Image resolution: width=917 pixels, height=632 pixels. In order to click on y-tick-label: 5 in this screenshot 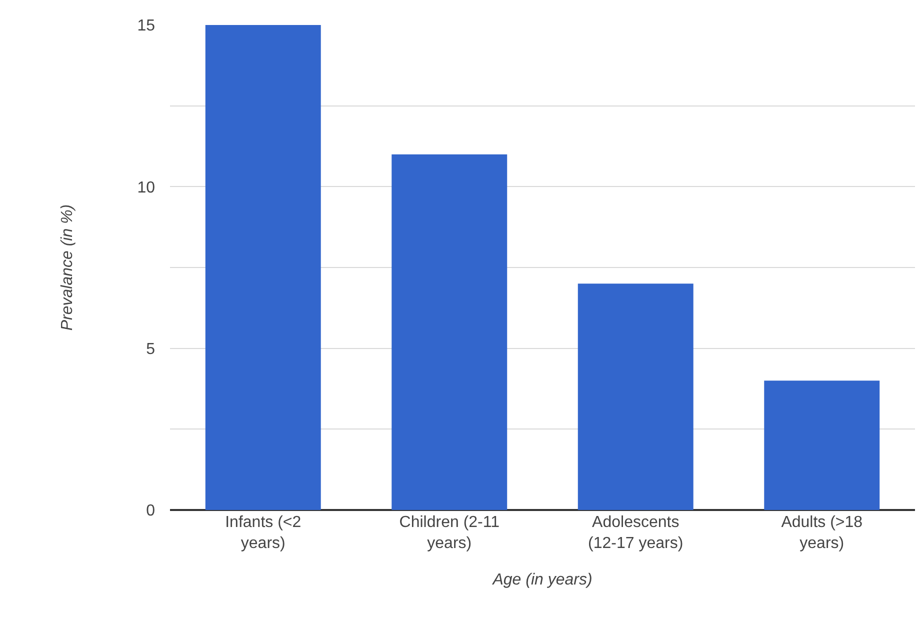, I will do `click(151, 349)`.